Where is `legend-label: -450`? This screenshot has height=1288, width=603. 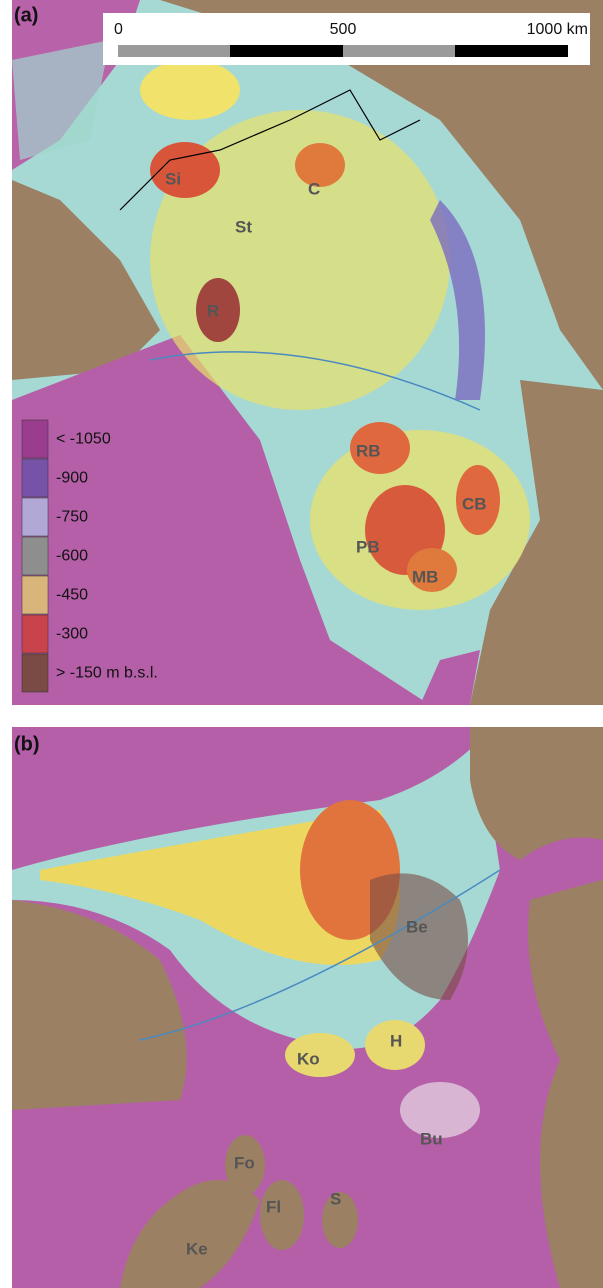 legend-label: -450 is located at coordinates (72, 595).